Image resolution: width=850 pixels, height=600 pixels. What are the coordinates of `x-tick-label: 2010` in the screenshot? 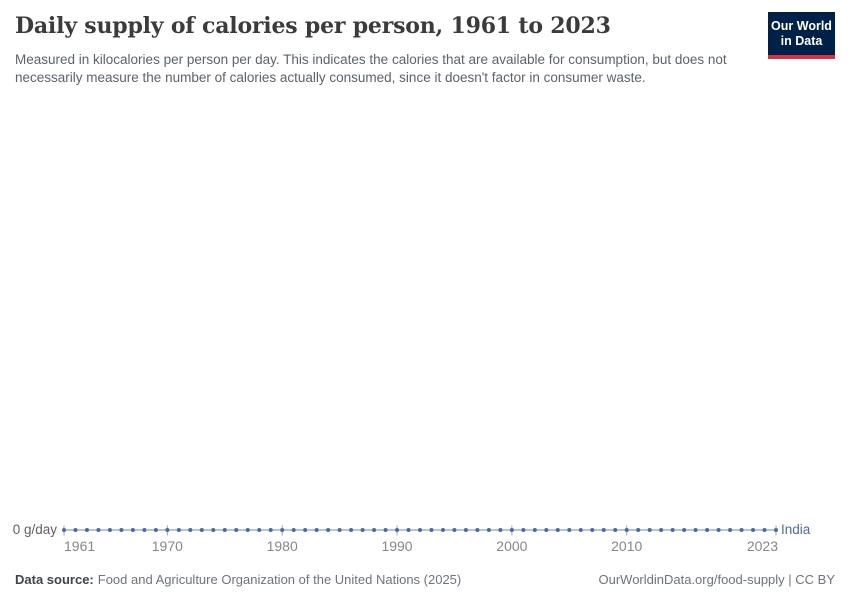 It's located at (627, 546).